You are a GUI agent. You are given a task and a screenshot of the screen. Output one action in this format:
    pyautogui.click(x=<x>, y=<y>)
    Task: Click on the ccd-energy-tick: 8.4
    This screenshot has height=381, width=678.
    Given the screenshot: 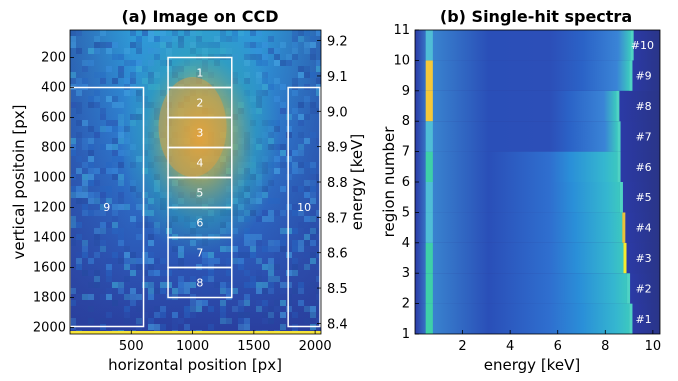 What is the action you would take?
    pyautogui.click(x=337, y=324)
    